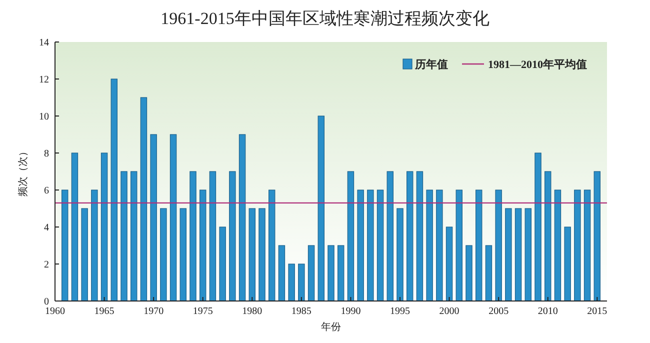 Image resolution: width=650 pixels, height=343 pixels. What do you see at coordinates (431, 64) in the screenshot?
I see `legend-label: 历年值` at bounding box center [431, 64].